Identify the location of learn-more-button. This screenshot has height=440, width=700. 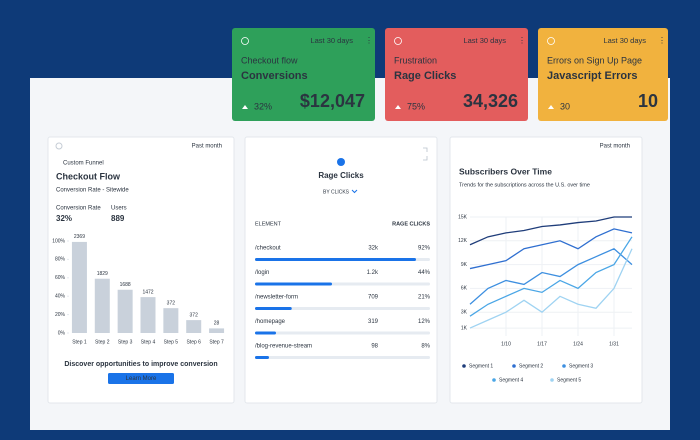
(141, 378).